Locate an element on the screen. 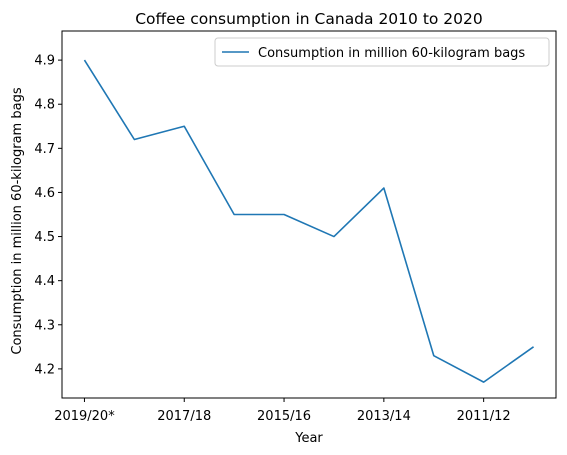 Image resolution: width=567 pixels, height=455 pixels. y-axis-label: Consumption in million 60-kilogram bags is located at coordinates (17, 220).